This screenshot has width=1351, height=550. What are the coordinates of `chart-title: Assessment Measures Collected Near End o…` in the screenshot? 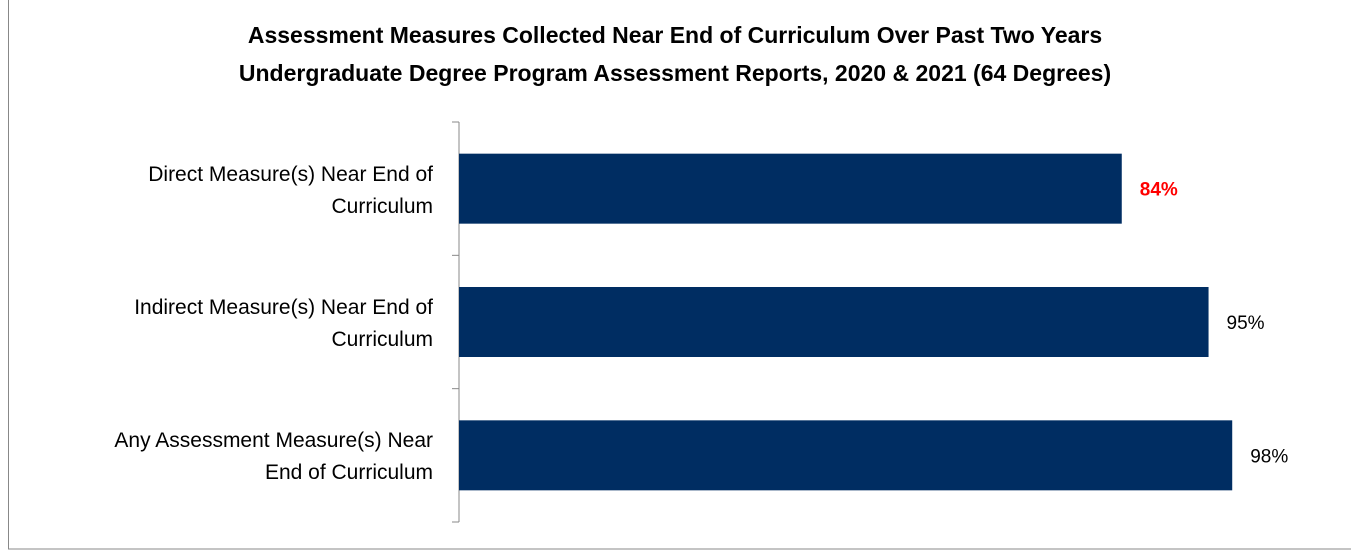 It's located at (675, 35).